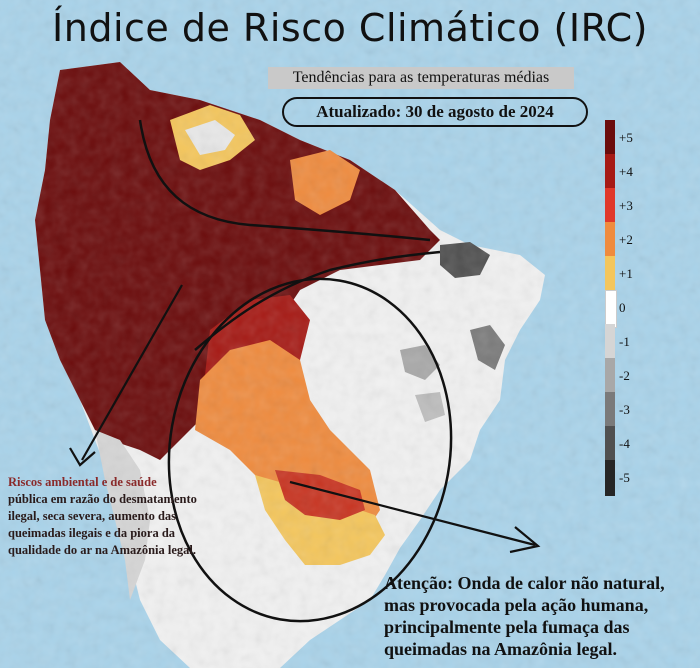 Image resolution: width=700 pixels, height=668 pixels. I want to click on legend-label: -2, so click(624, 375).